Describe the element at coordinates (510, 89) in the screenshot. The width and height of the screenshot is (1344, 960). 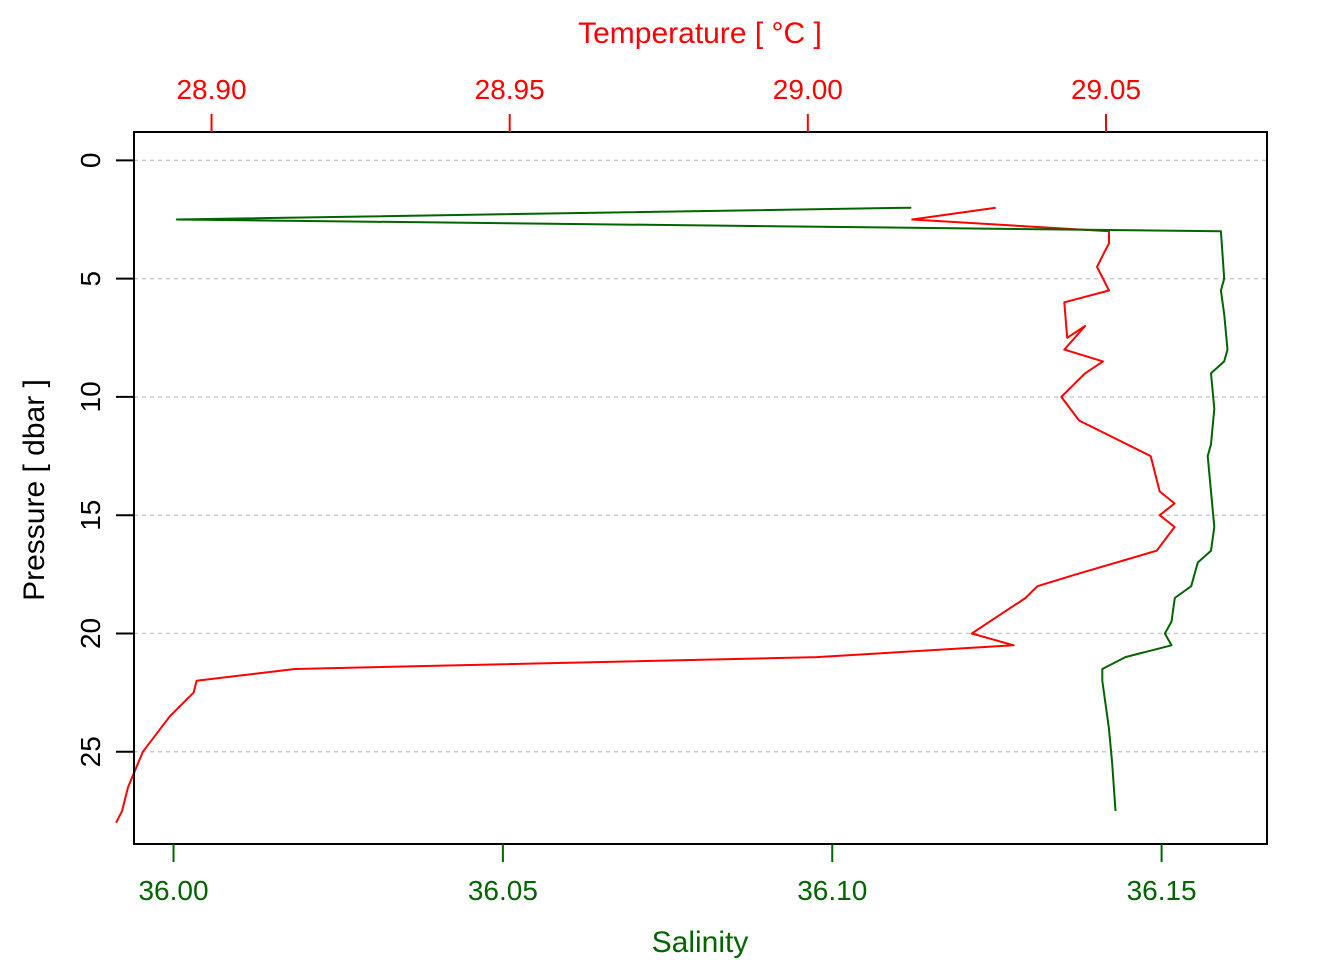
I see `temperature-tick-label-1: 28.95` at that location.